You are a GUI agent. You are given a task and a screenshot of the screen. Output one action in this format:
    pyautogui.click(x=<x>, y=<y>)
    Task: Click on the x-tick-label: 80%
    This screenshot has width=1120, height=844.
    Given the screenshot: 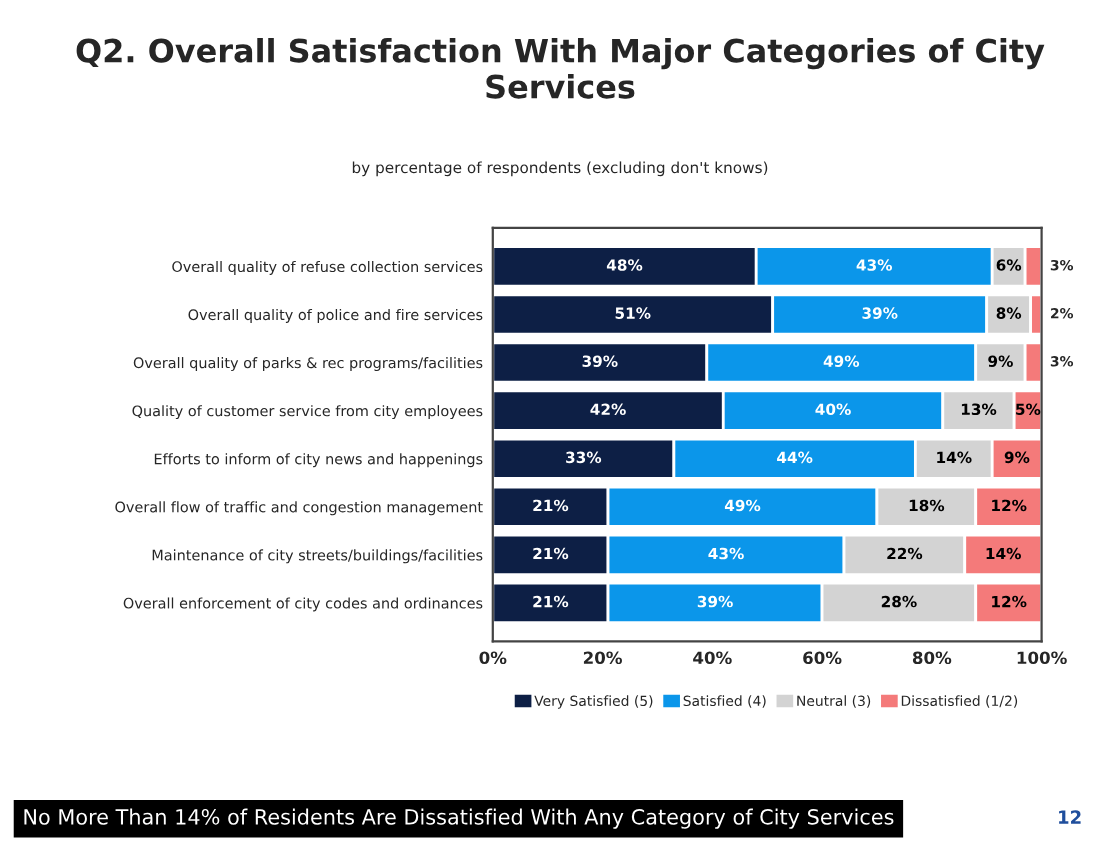 What is the action you would take?
    pyautogui.click(x=932, y=658)
    